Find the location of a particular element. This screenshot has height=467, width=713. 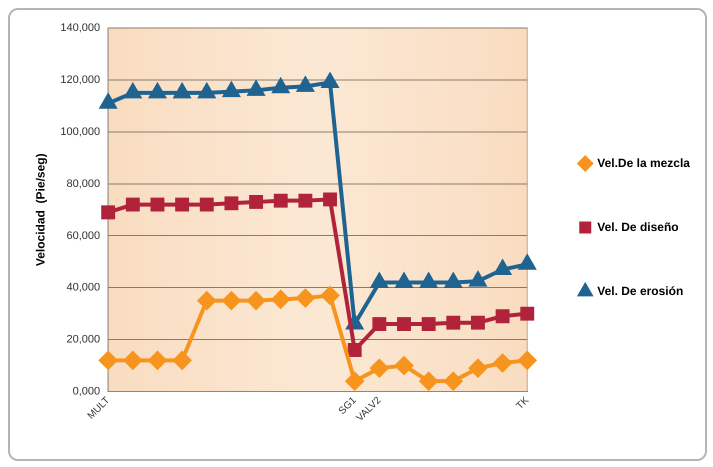

x-tick-label: SG1 is located at coordinates (348, 406).